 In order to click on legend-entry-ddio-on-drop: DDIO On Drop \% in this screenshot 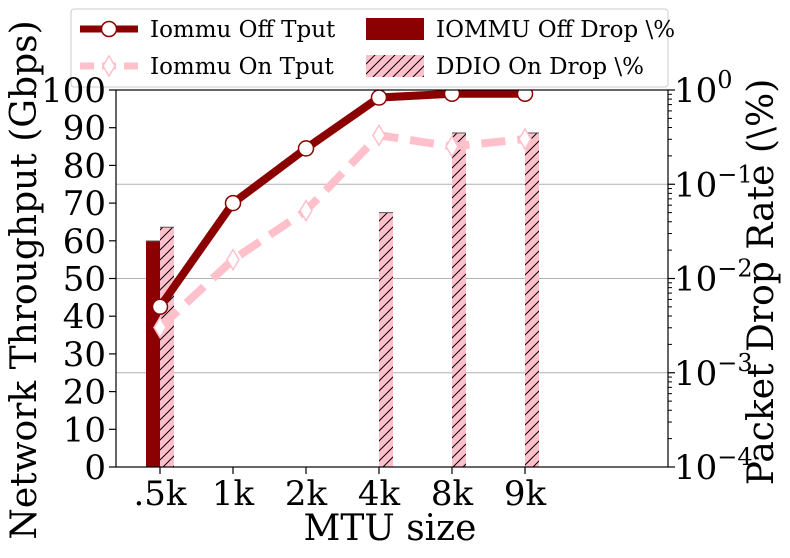, I will do `click(505, 67)`.